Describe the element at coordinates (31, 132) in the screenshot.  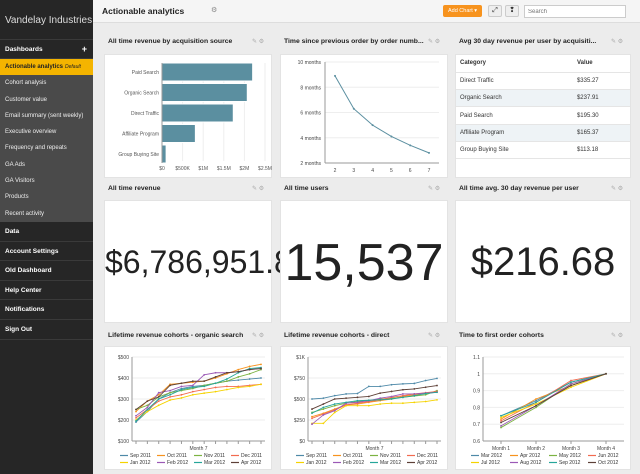
I see `sidebar-item-label: Executive overview` at that location.